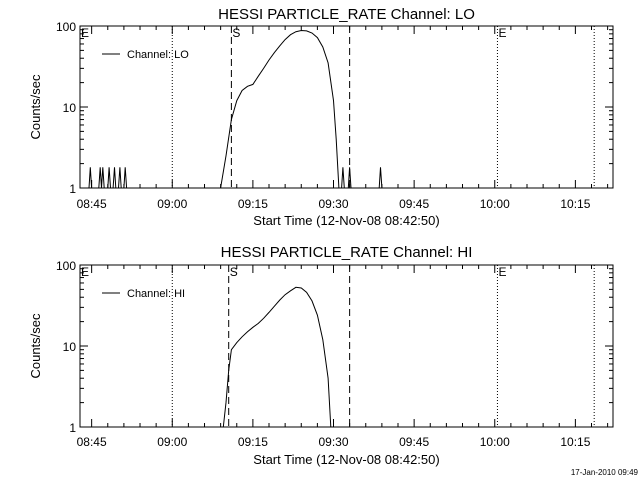 This screenshot has height=480, width=640. Describe the element at coordinates (347, 252) in the screenshot. I see `chart-title: HESSI PARTICLE_RATE Channel: HI` at that location.